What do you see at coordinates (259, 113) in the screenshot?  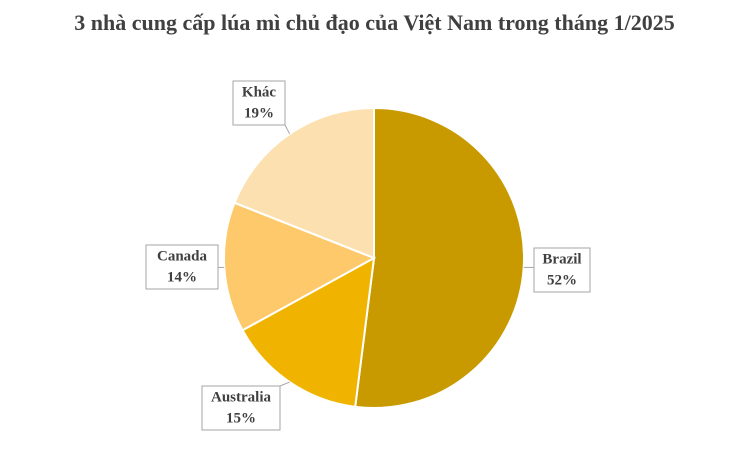 I see `value-label: 19%` at bounding box center [259, 113].